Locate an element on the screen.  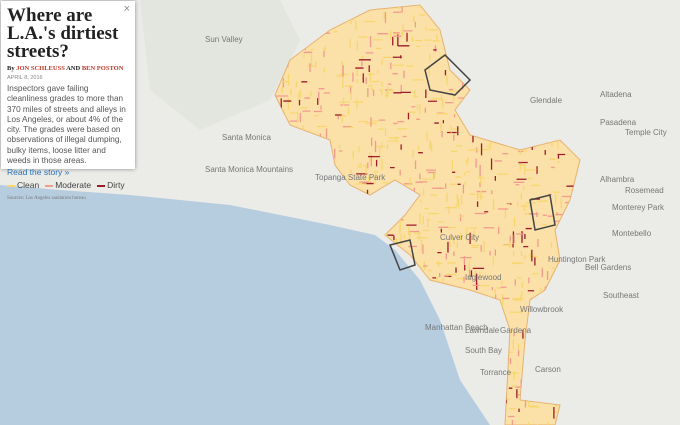
legend-item: Moderate is located at coordinates (68, 185).